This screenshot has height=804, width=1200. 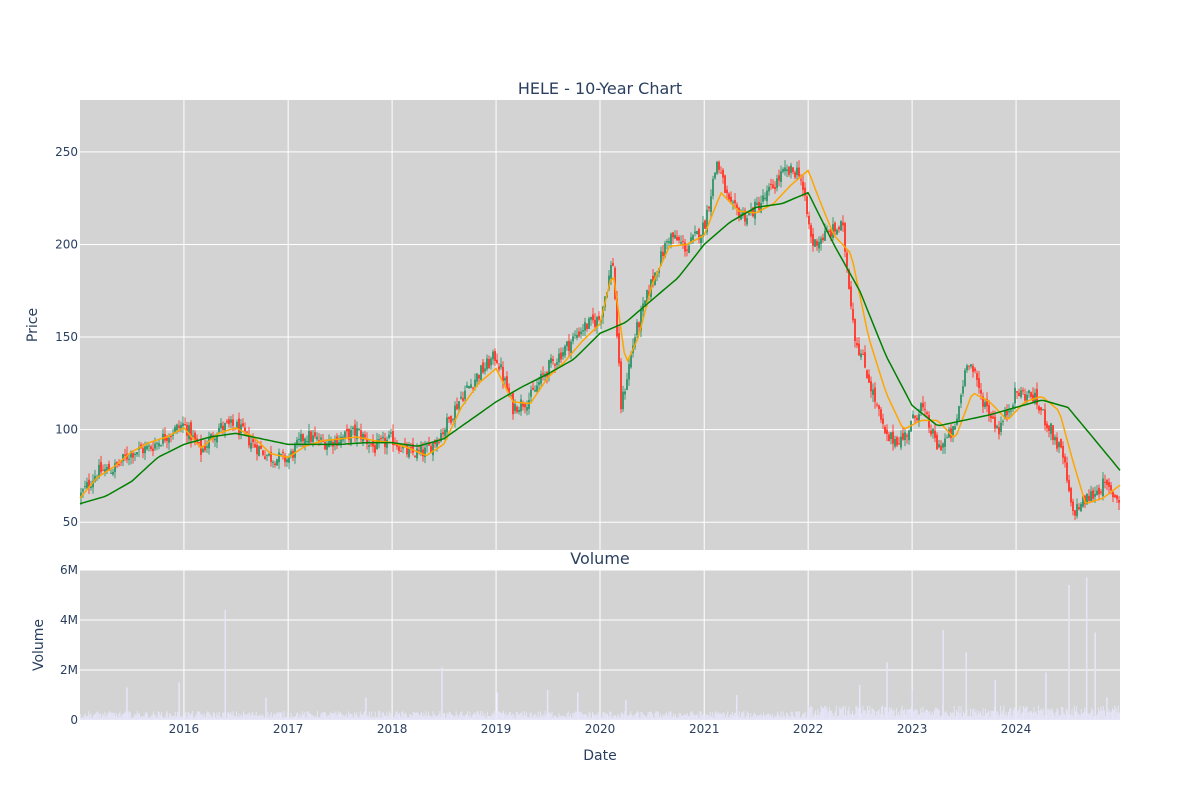 What do you see at coordinates (70, 522) in the screenshot?
I see `price-y-tick-label: 50` at bounding box center [70, 522].